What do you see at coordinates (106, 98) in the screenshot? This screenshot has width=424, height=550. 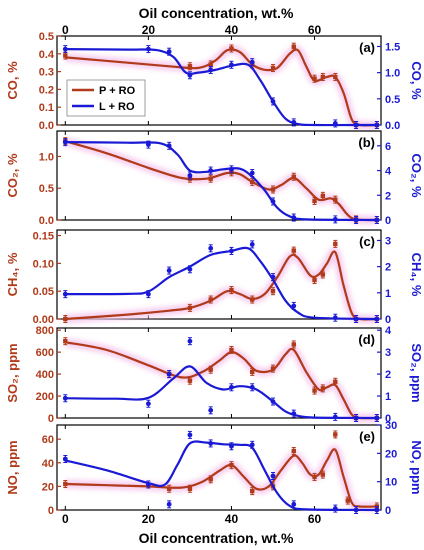 I see `legend-box` at bounding box center [106, 98].